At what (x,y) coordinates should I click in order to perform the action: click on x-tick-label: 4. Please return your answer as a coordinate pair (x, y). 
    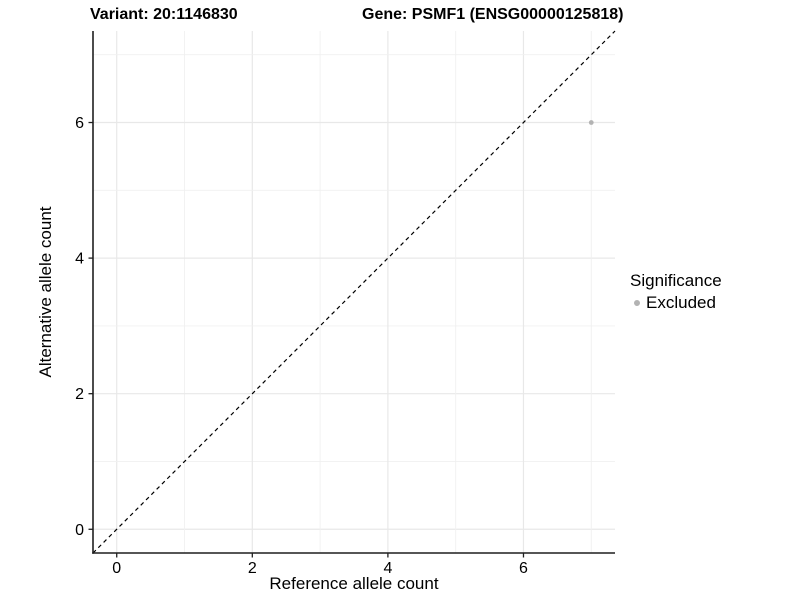
    Looking at the image, I should click on (387, 568).